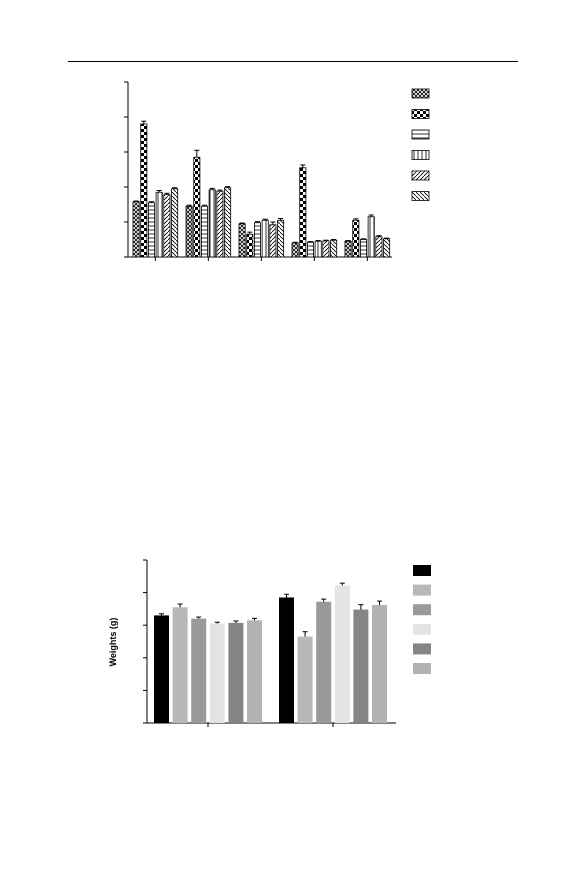 This screenshot has height=888, width=585. What do you see at coordinates (113, 642) in the screenshot?
I see `y-axis-label: Weights (g)` at bounding box center [113, 642].